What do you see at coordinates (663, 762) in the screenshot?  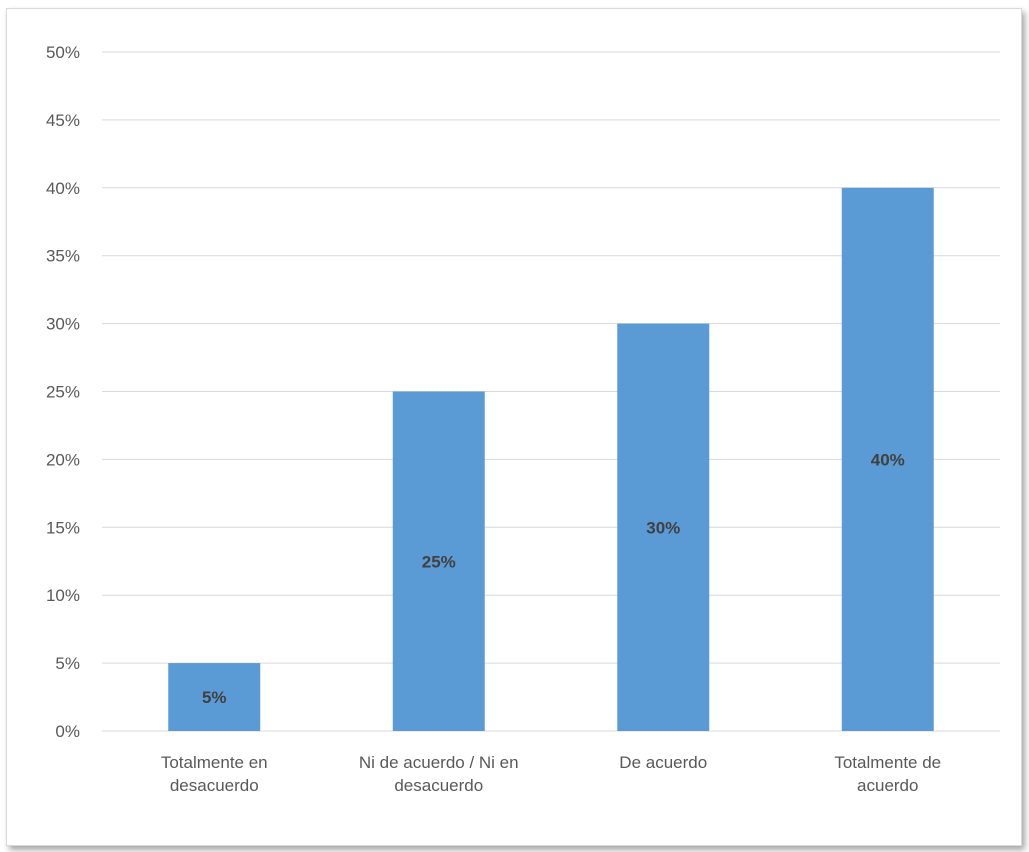 I see `x-category-label: De acuerdo` at bounding box center [663, 762].